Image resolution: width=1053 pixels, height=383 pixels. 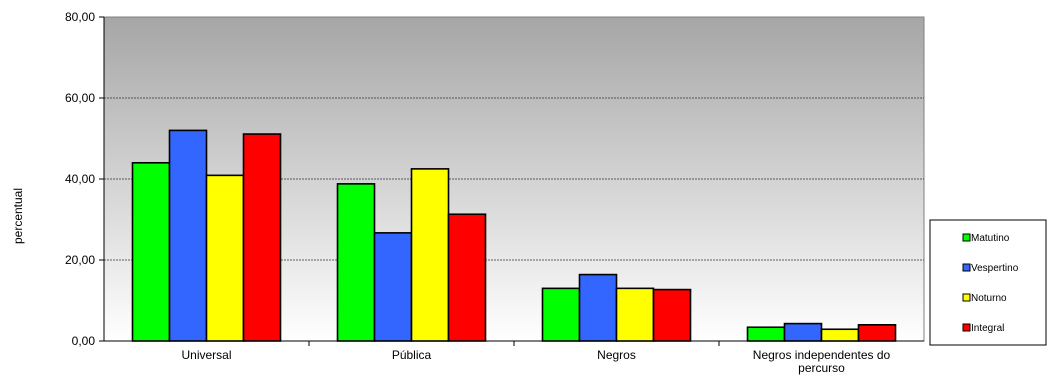 I want to click on legend-label: Vespertino, so click(x=995, y=268).